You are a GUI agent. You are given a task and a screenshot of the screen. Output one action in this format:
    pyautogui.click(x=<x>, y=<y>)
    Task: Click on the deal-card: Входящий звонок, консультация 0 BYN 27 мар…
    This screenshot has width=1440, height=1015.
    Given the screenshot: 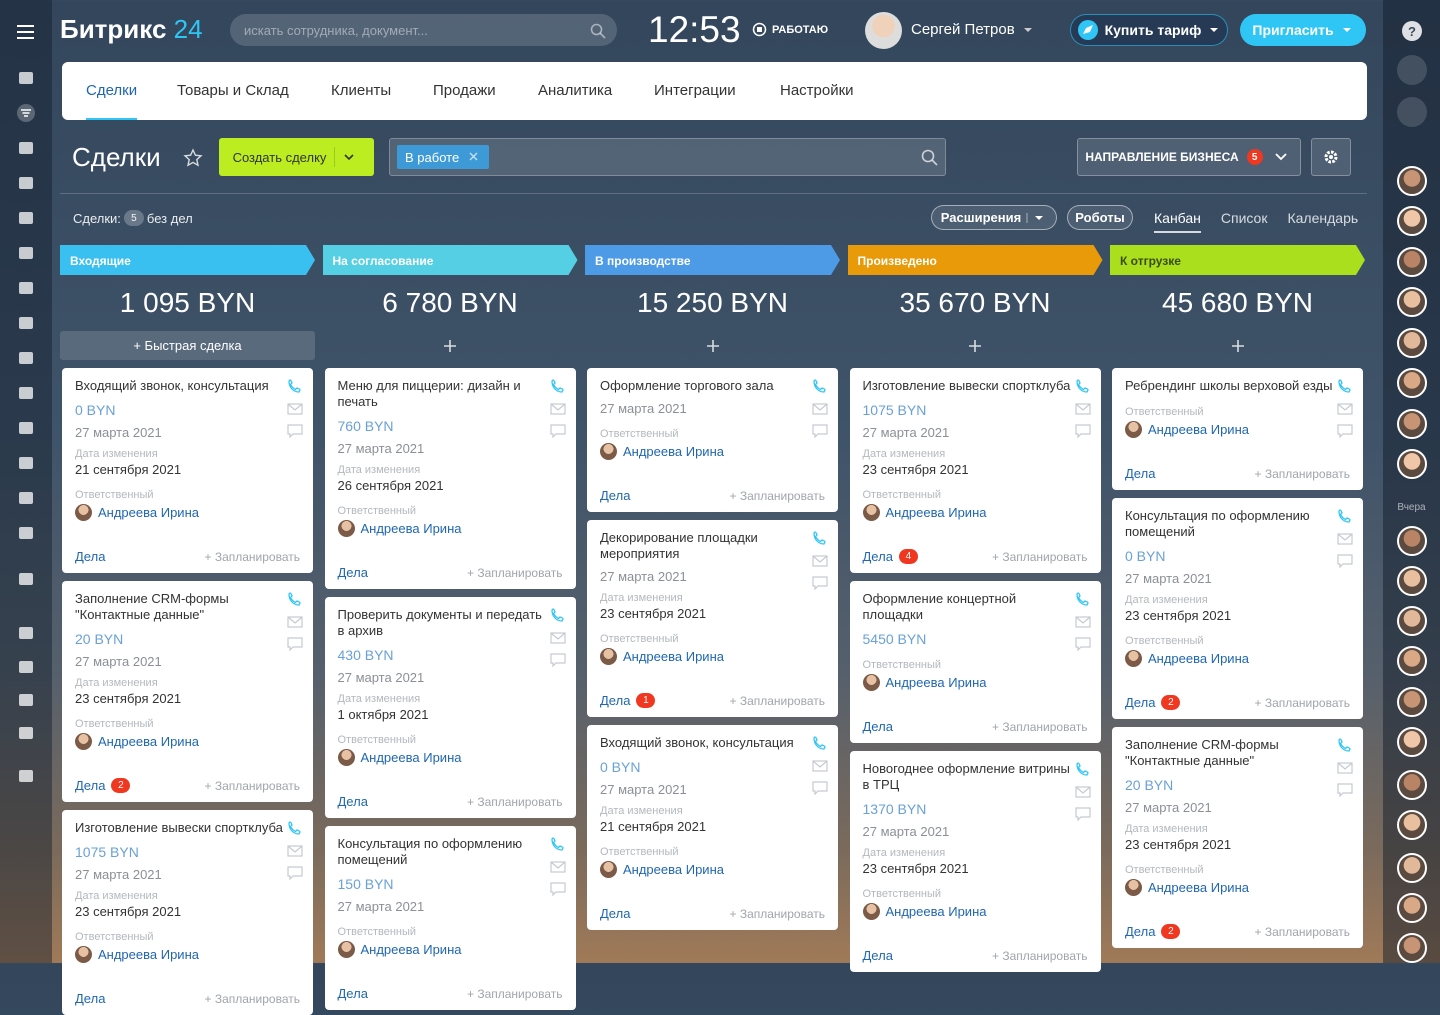 What is the action you would take?
    pyautogui.click(x=712, y=827)
    